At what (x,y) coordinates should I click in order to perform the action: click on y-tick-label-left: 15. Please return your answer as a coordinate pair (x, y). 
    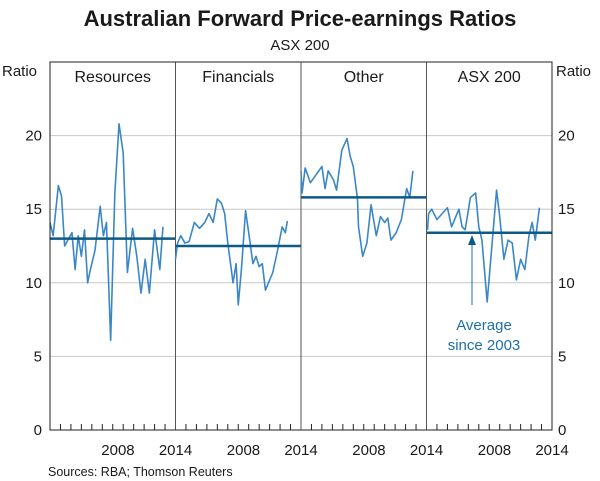
    Looking at the image, I should click on (33, 209).